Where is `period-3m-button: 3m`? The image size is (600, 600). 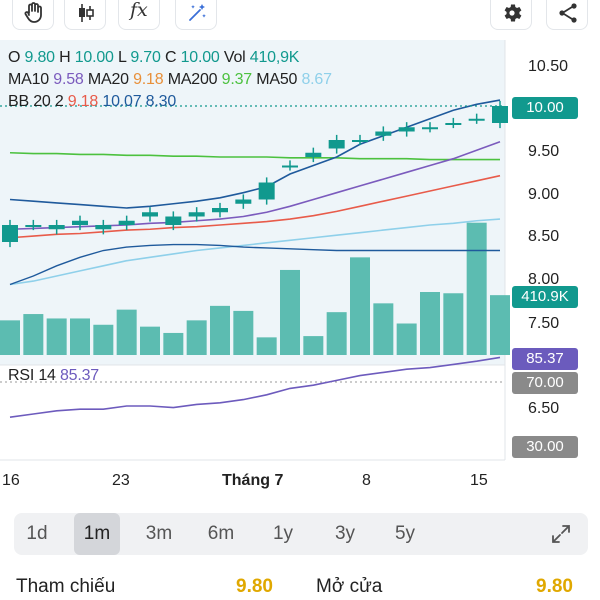 period-3m-button: 3m is located at coordinates (159, 533).